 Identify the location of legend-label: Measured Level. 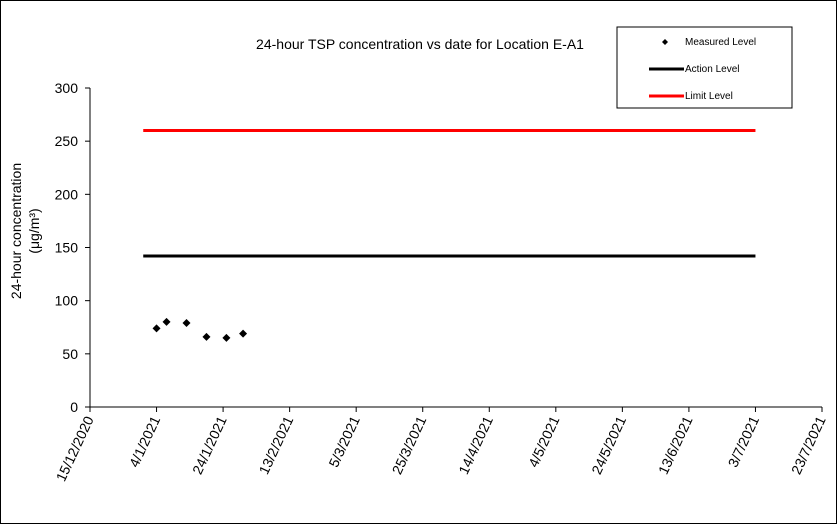
(720, 42).